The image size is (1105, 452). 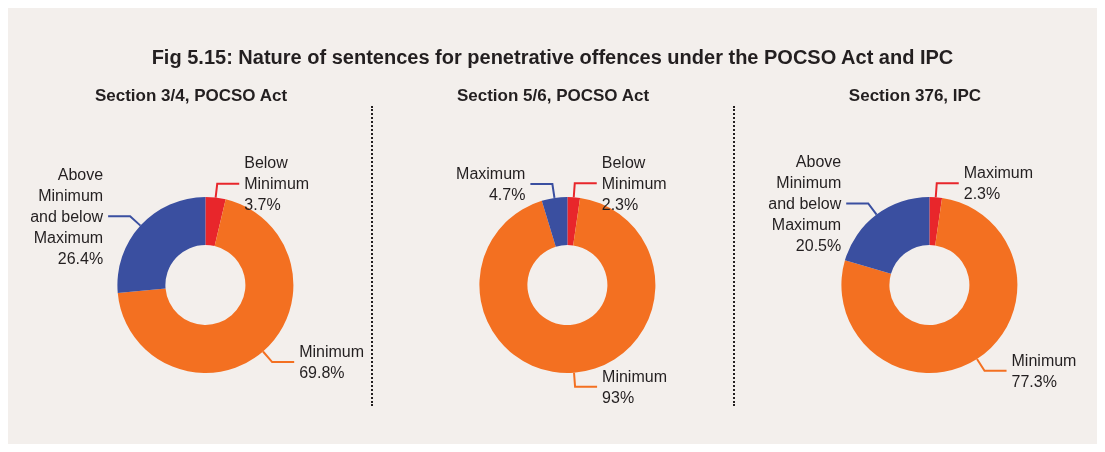 What do you see at coordinates (190, 95) in the screenshot?
I see `chart-subtitle: Section 3/4, POCSO Act` at bounding box center [190, 95].